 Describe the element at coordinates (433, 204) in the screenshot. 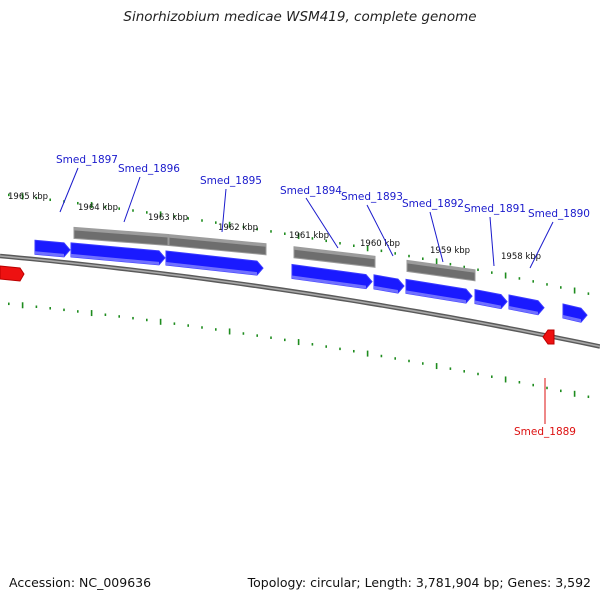

I see `gene-label-smed-1892: Smed_1892` at that location.